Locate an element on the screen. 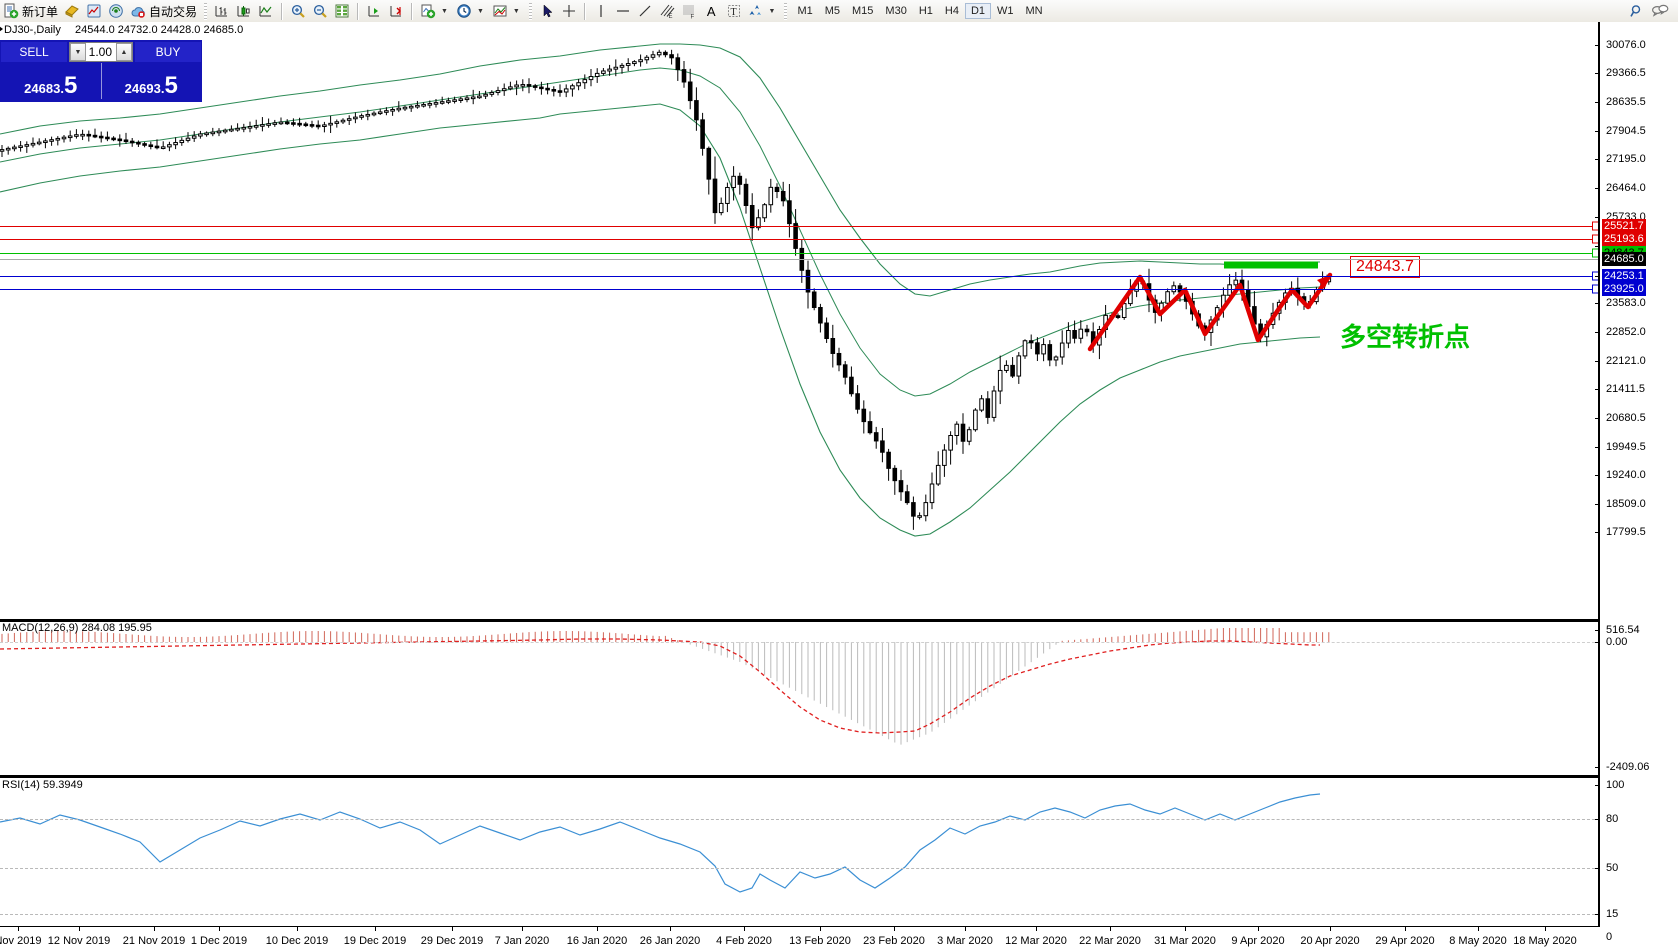 The image size is (1678, 949). data-window-button is located at coordinates (342, 11).